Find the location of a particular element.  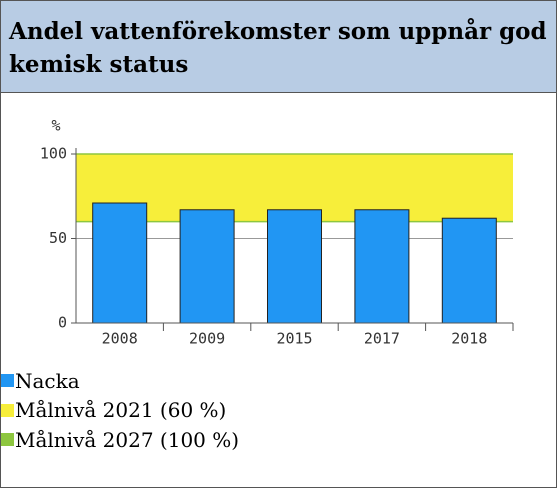

x-tick-label: 2018 is located at coordinates (469, 339).